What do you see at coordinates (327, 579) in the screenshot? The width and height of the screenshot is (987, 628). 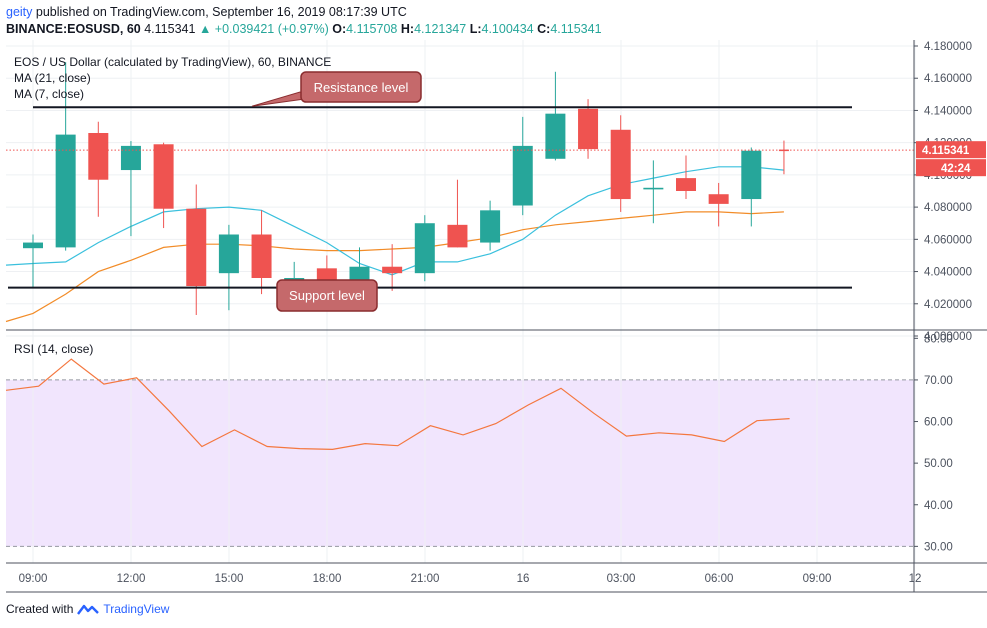 I see `time-tick-label: 18:00` at bounding box center [327, 579].